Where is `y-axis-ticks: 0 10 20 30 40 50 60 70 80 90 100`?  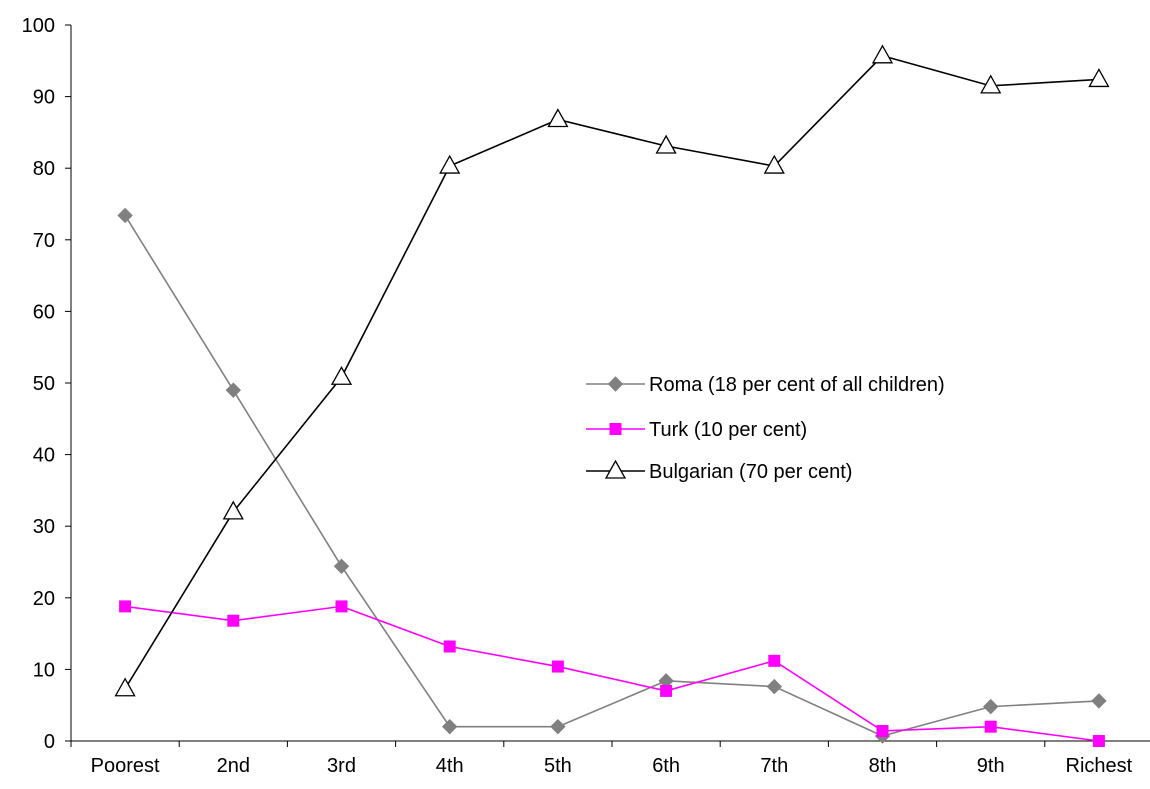
y-axis-ticks: 0 10 20 30 40 50 60 70 80 90 100 is located at coordinates (46, 384).